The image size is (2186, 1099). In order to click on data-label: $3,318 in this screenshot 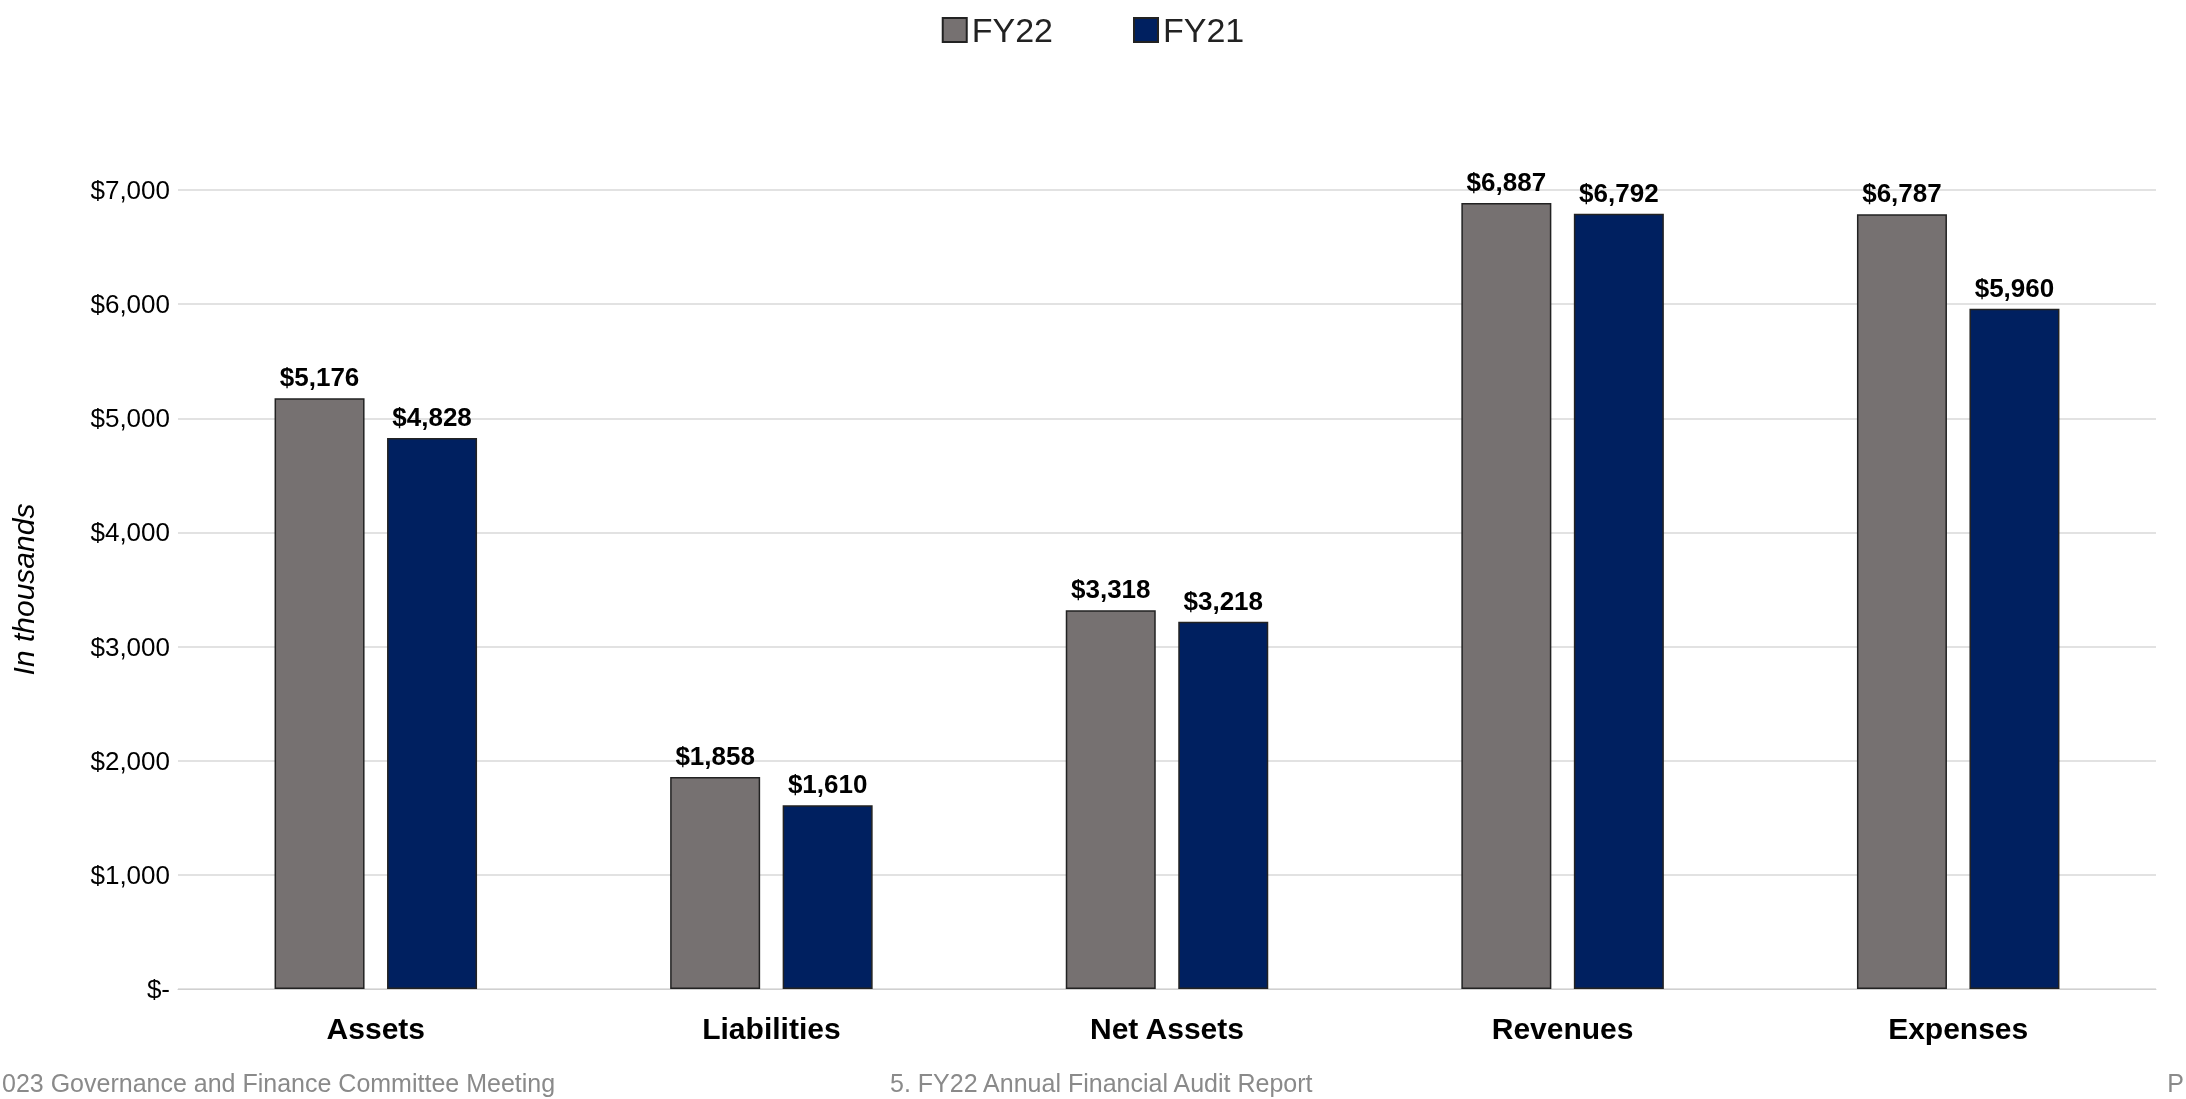, I will do `click(1110, 589)`.